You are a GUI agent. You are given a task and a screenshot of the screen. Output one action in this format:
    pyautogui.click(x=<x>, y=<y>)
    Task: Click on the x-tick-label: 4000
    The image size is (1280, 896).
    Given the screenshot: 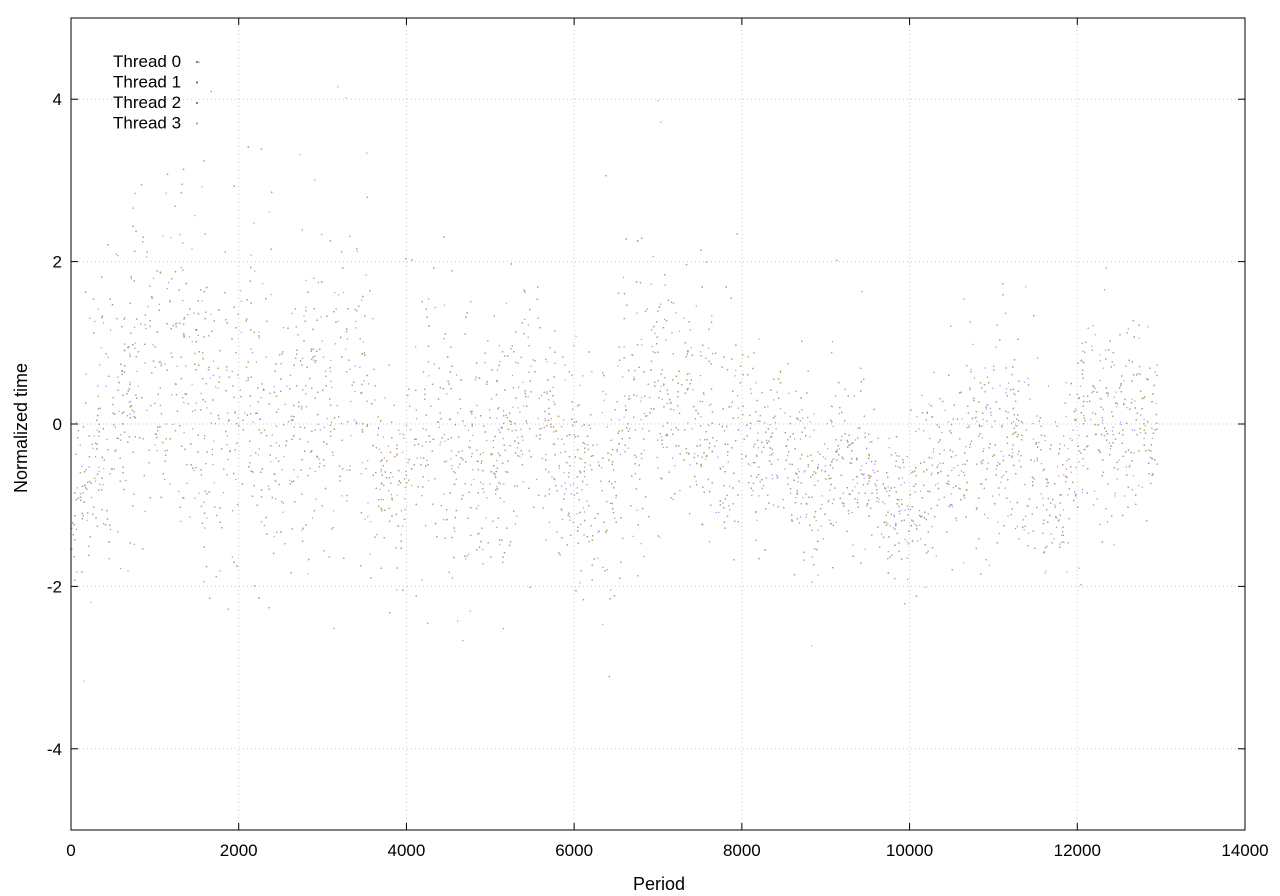 What is the action you would take?
    pyautogui.click(x=407, y=850)
    